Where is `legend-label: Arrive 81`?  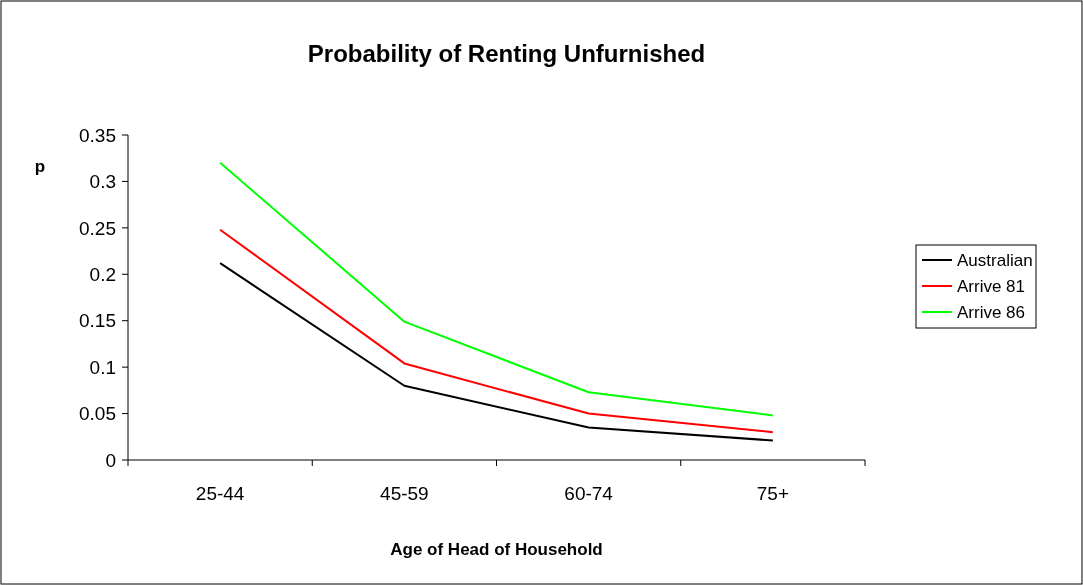 legend-label: Arrive 81 is located at coordinates (991, 286).